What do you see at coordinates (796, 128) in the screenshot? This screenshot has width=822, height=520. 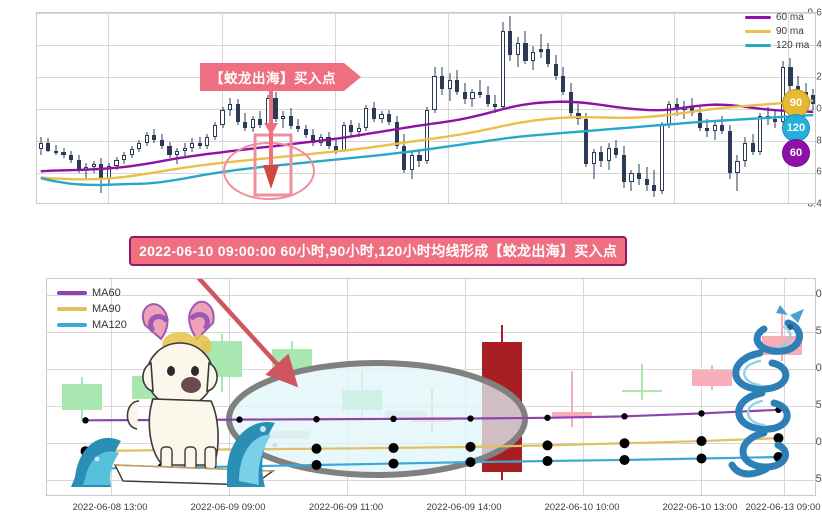 I see `price-bubble-120ma: 120` at bounding box center [796, 128].